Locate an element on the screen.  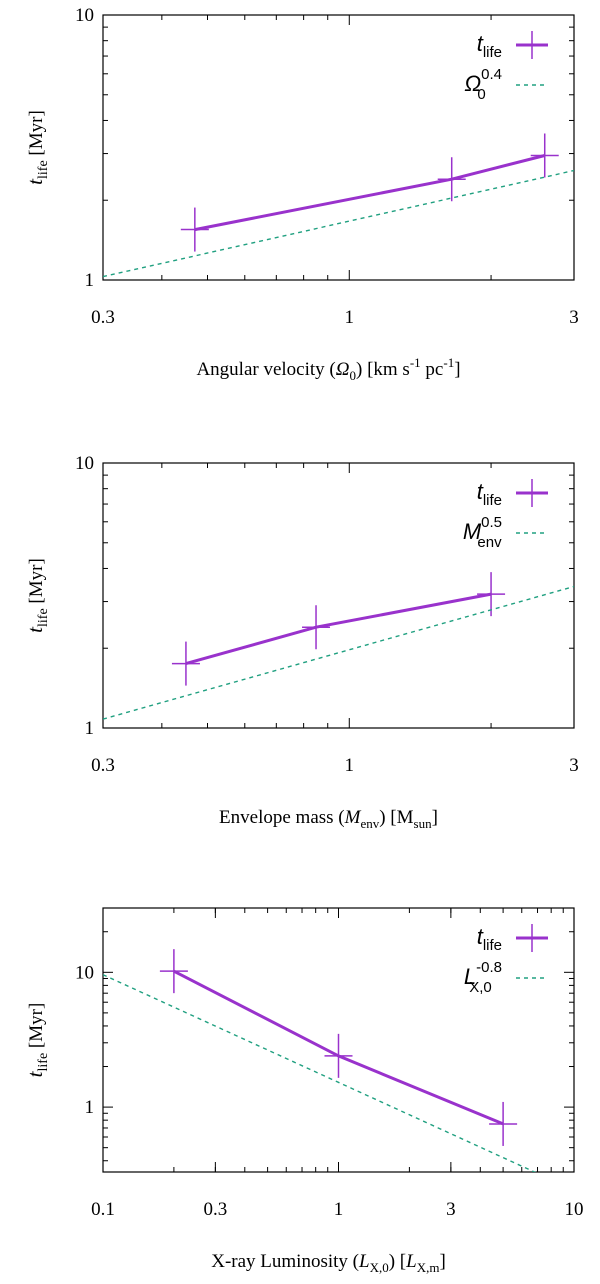
legend-symbol: M is located at coordinates (472, 531).